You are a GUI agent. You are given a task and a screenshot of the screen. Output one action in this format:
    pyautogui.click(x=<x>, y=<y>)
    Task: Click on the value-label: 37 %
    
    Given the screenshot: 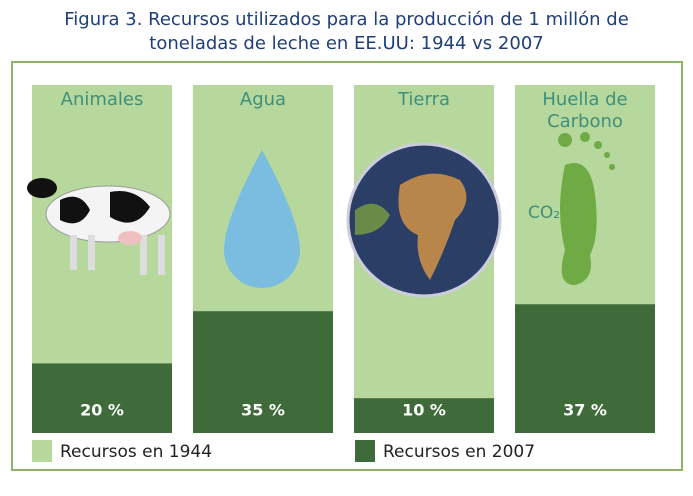 What is the action you would take?
    pyautogui.click(x=585, y=410)
    